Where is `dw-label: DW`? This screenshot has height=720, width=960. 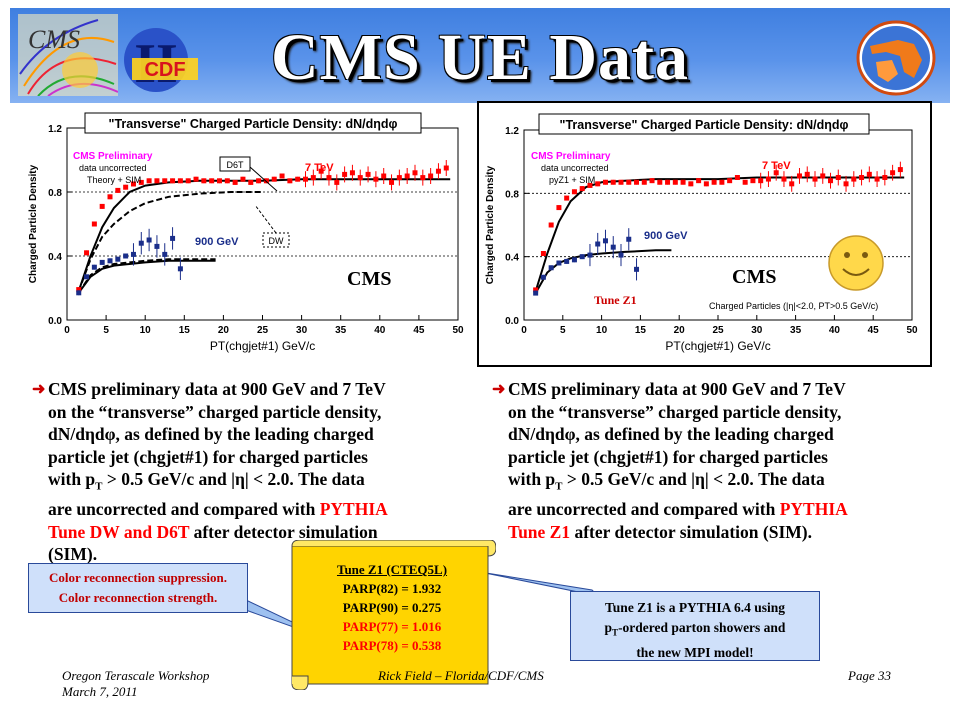 dw-label: DW is located at coordinates (276, 241).